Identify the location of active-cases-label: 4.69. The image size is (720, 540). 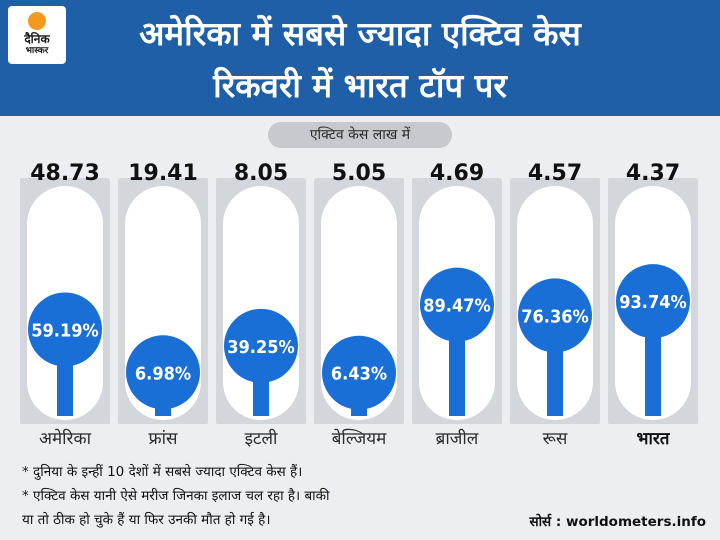
(457, 173).